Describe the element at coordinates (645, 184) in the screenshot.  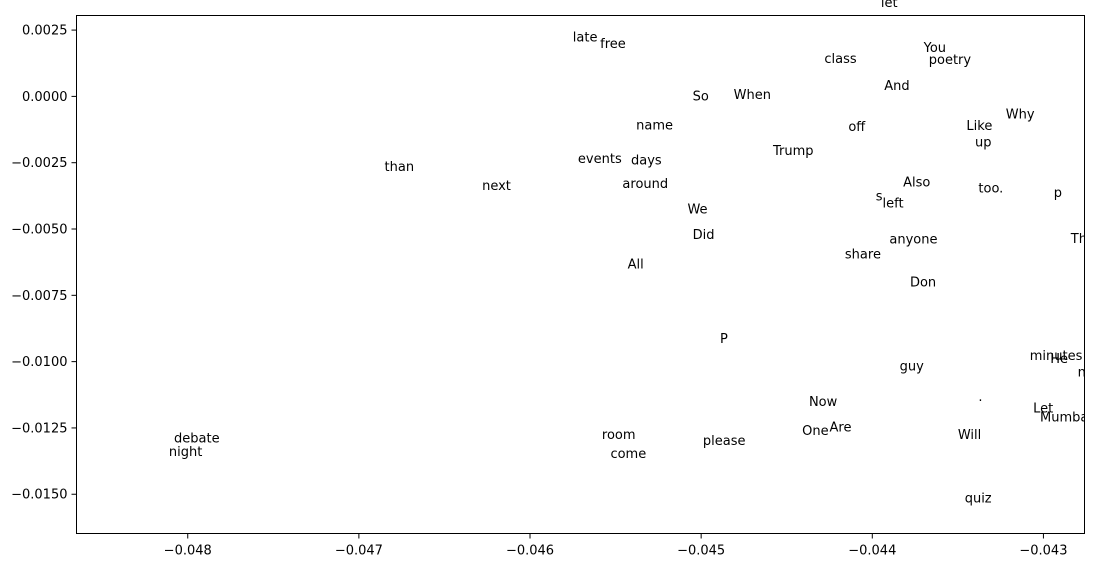
I see `point-label: around` at that location.